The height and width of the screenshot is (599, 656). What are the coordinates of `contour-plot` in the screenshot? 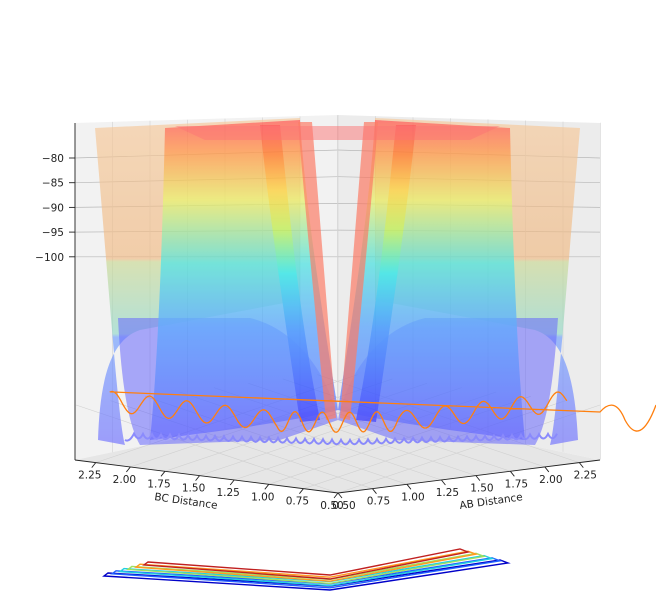 It's located at (306, 569).